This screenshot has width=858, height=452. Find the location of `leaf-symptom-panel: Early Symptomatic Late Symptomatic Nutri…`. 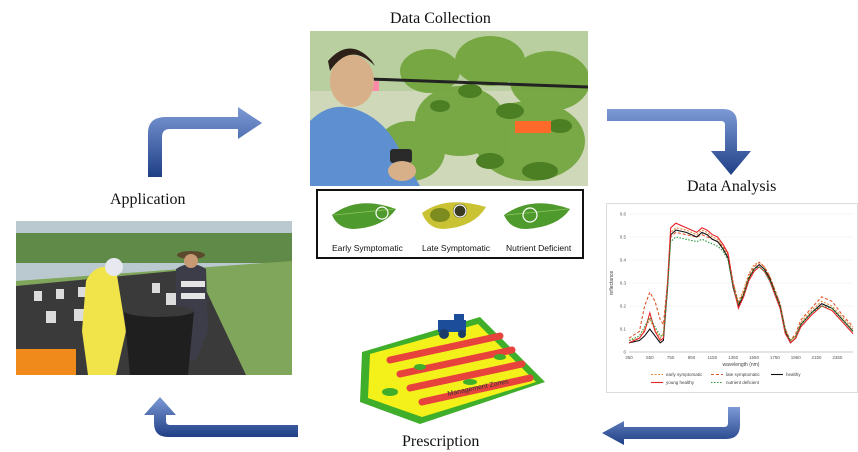

leaf-symptom-panel: Early Symptomatic Late Symptomatic Nutri… is located at coordinates (450, 224).